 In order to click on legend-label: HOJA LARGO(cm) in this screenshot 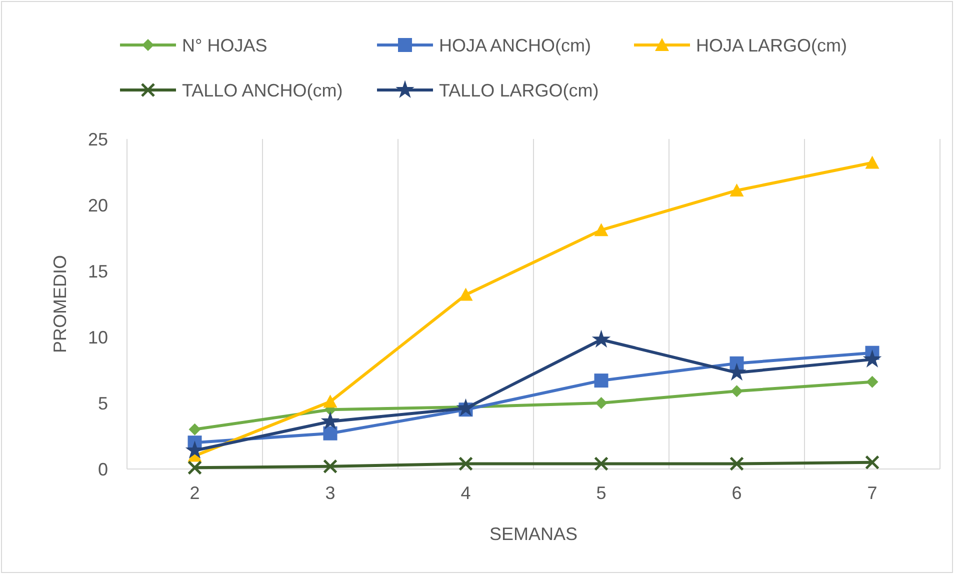, I will do `click(772, 45)`.